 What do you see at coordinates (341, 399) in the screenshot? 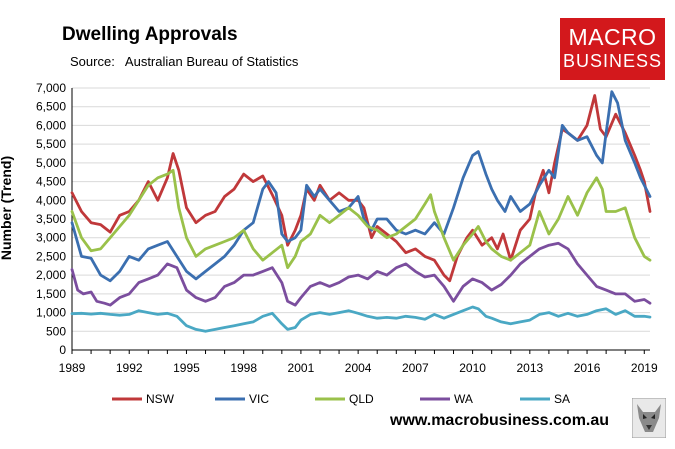
I see `legend: NSW VIC QLD WA SA` at bounding box center [341, 399].